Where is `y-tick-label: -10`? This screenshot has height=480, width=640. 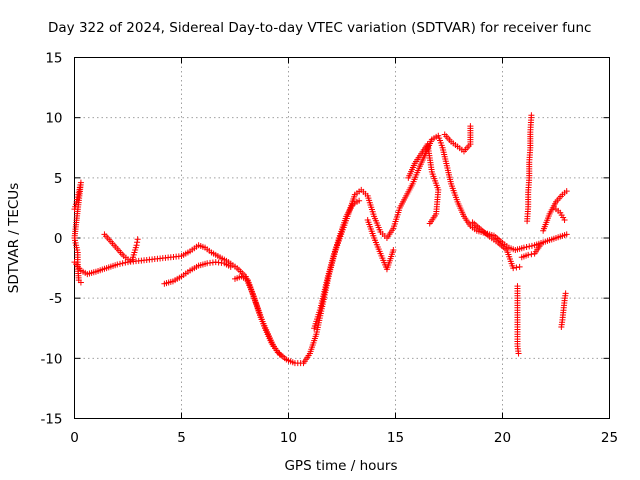
y-tick-label: -10 is located at coordinates (51, 359).